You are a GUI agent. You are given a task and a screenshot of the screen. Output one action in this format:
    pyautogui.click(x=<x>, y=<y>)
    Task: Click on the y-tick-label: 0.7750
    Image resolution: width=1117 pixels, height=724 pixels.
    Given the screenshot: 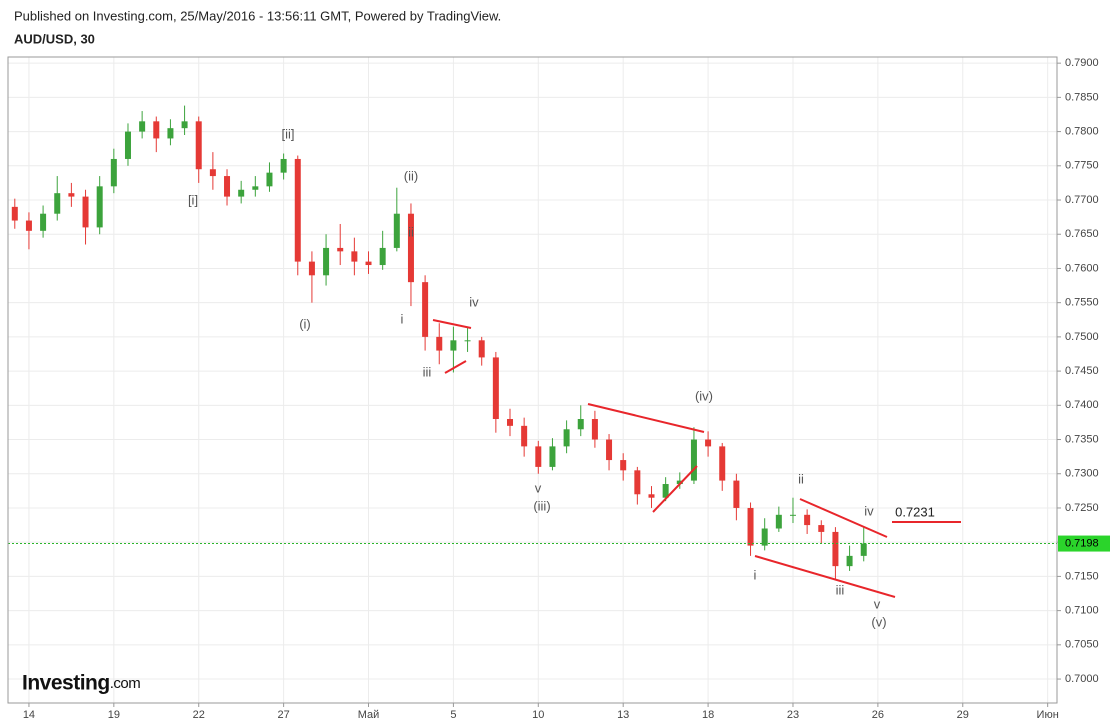 What is the action you would take?
    pyautogui.click(x=1082, y=166)
    